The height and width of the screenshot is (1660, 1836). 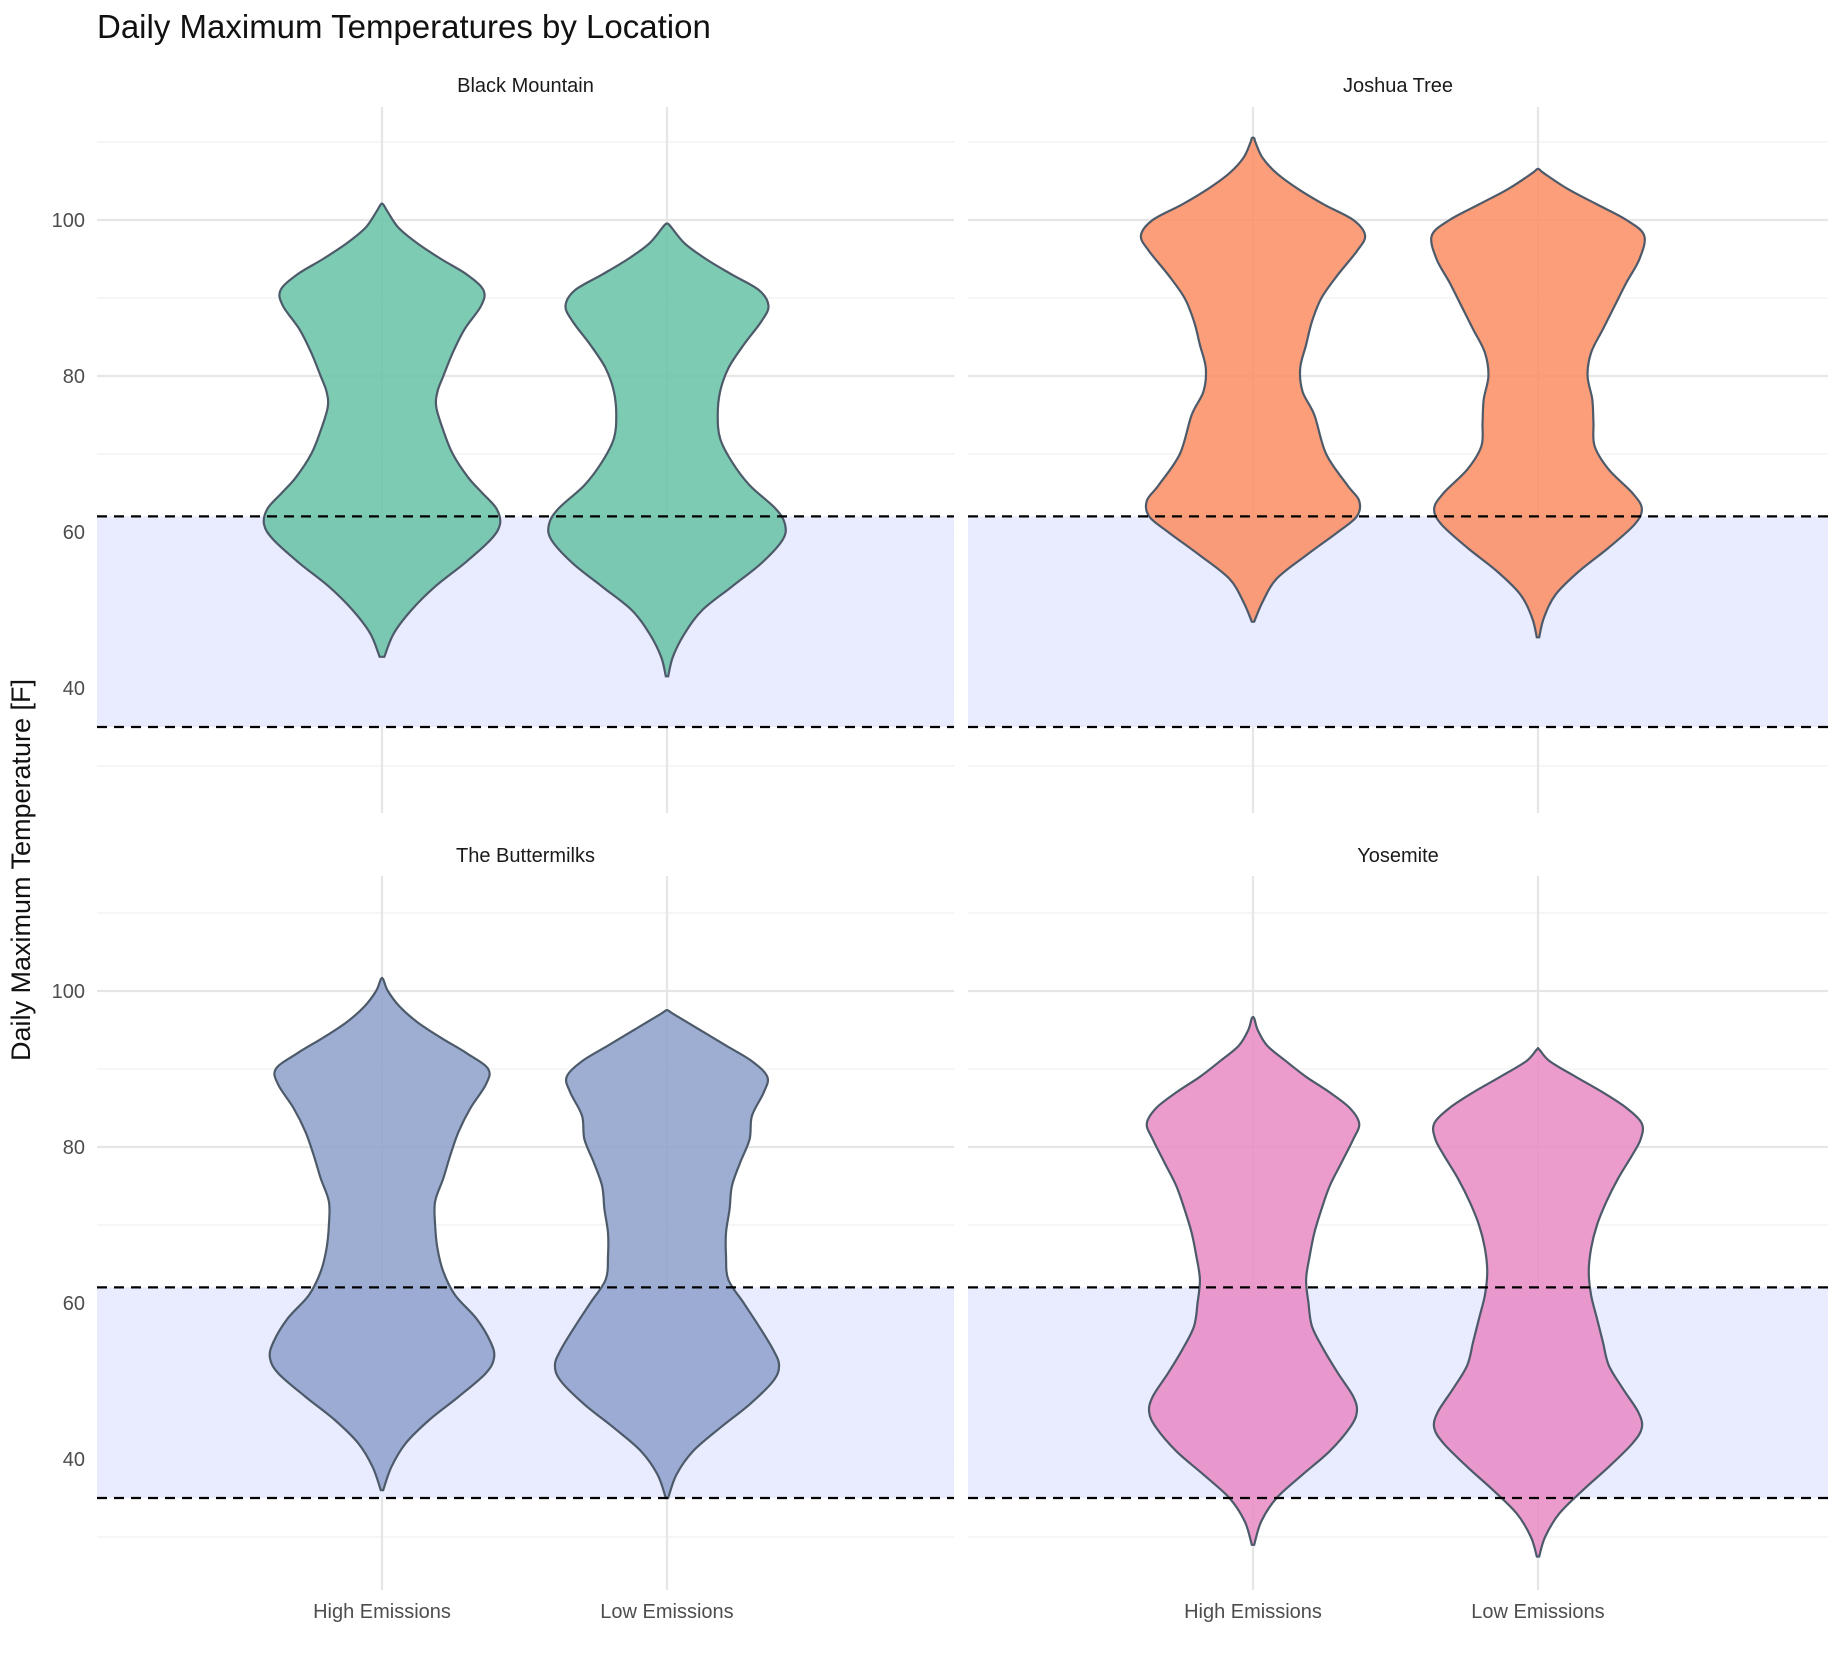 What do you see at coordinates (525, 86) in the screenshot?
I see `facet-strip-label: Black Mountain` at bounding box center [525, 86].